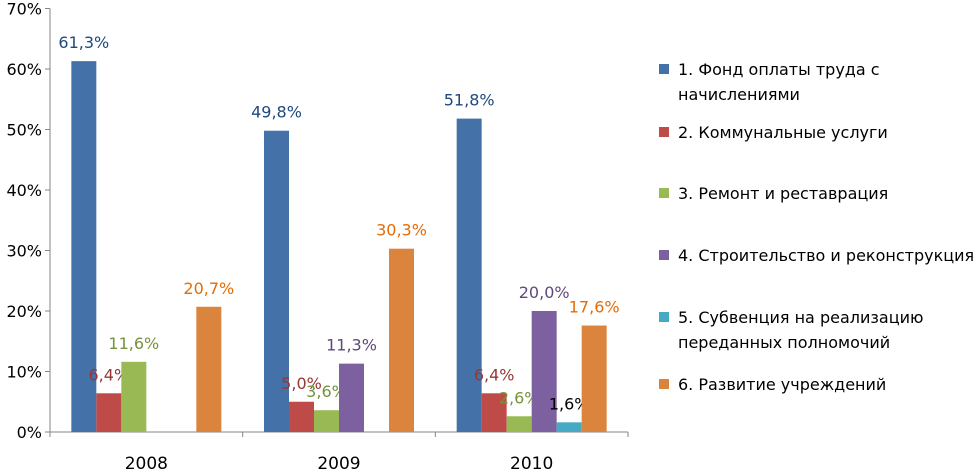 The width and height of the screenshot is (980, 476). I want to click on legend-label: начислениями, so click(739, 94).